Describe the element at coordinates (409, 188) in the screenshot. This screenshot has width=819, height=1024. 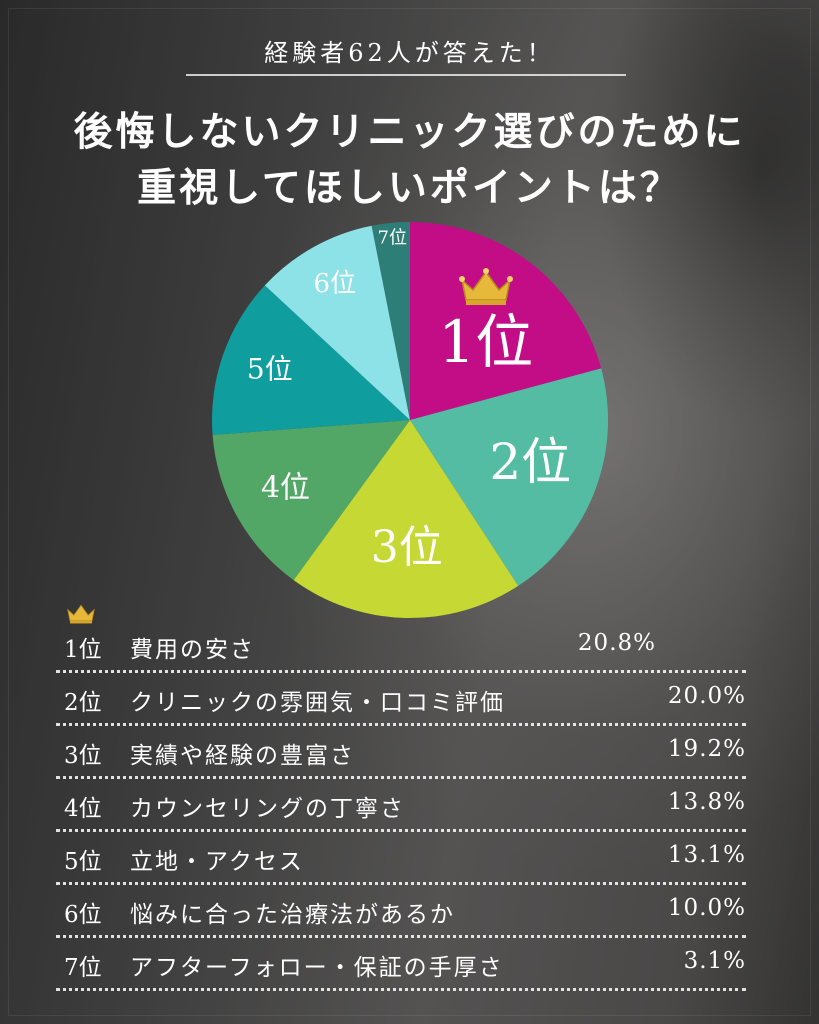
I see `title-line-2: 重視してほしいポイントは？` at that location.